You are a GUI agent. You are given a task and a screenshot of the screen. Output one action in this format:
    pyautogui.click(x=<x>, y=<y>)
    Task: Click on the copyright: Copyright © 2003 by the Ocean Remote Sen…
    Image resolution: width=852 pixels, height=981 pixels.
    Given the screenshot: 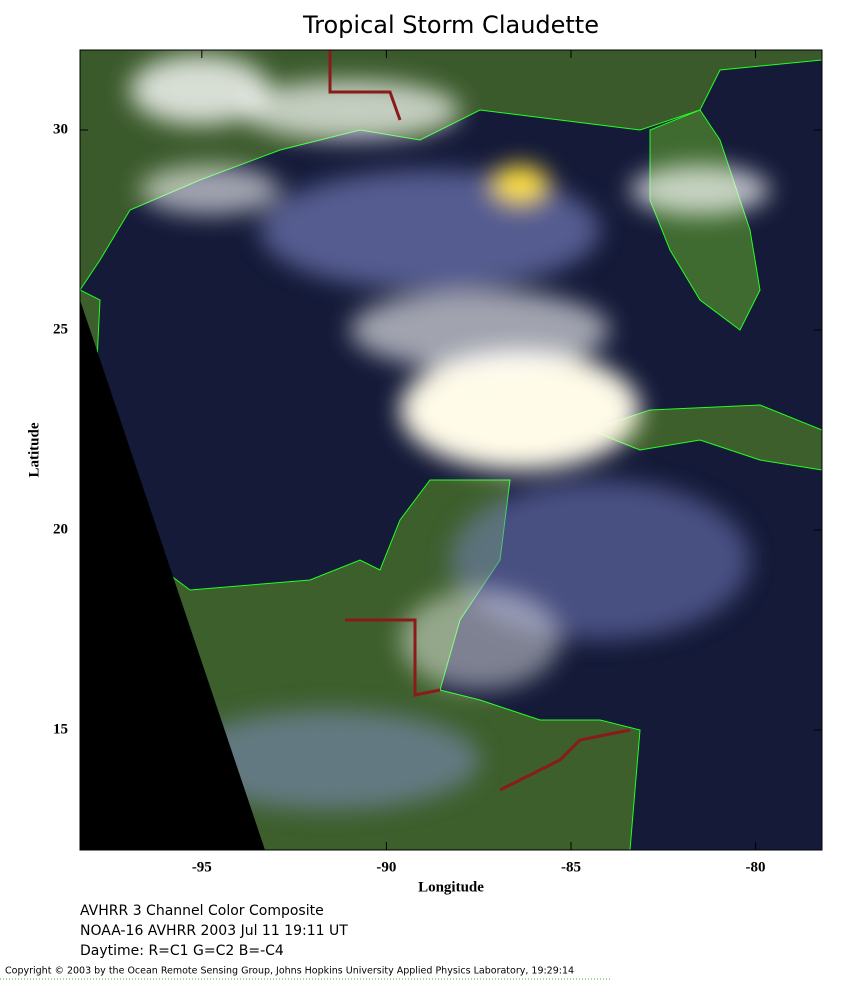 What is the action you would take?
    pyautogui.click(x=289, y=971)
    